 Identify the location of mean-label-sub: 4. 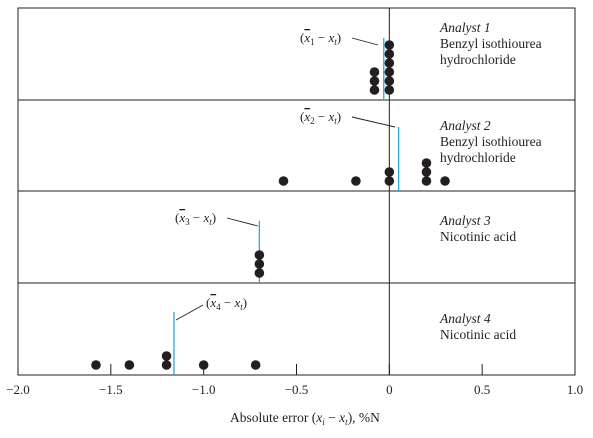
(218, 307).